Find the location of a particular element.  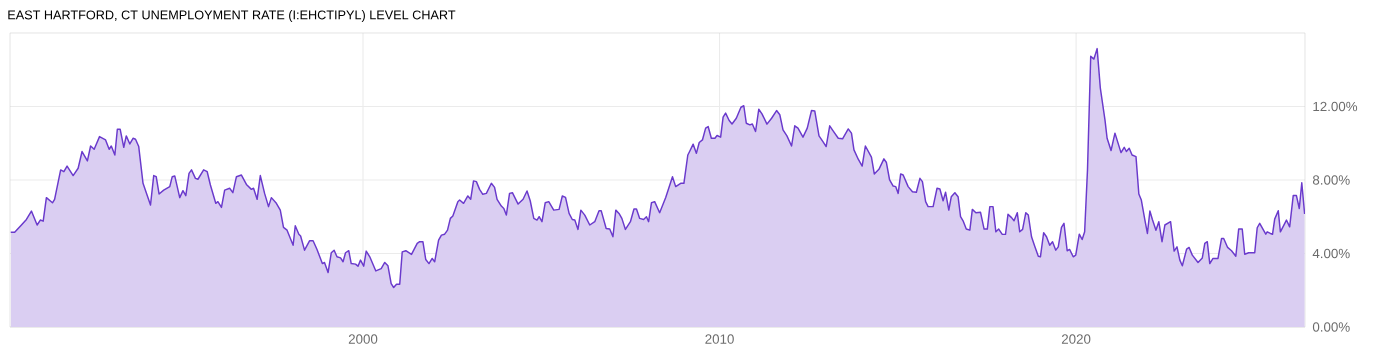

chart-title: EAST HARTFORD, CT UNEMPLOYMENT RATE (I:EHCTIPYL) LEVEL CHART is located at coordinates (232, 16).